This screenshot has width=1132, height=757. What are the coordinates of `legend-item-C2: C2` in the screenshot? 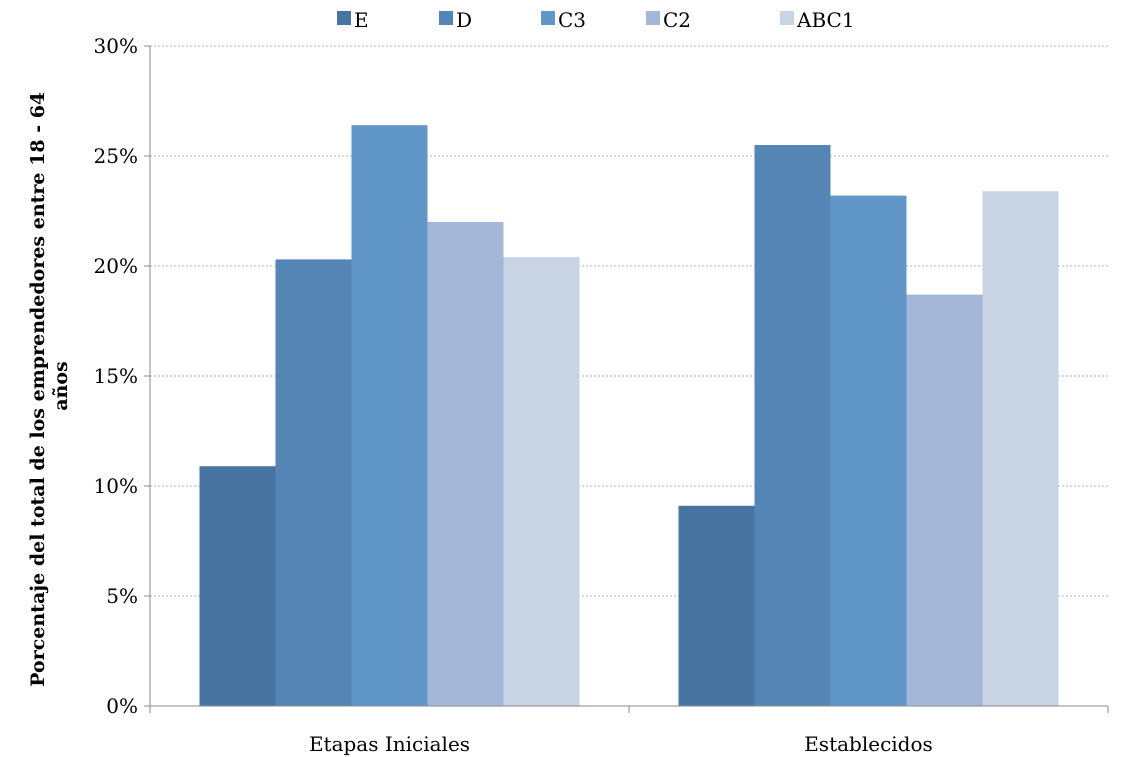 It's located at (668, 20).